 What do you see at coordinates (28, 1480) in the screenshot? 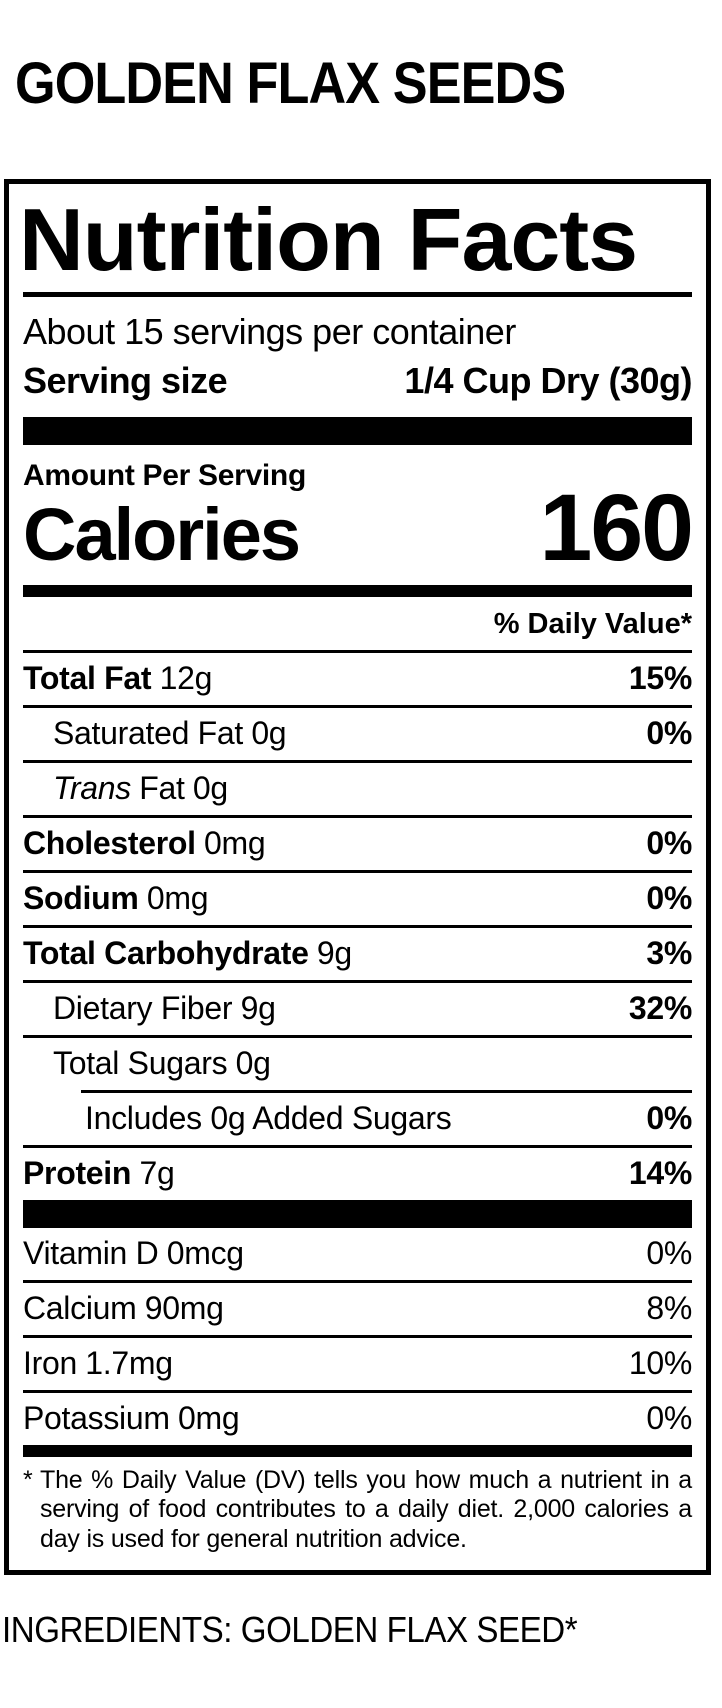
I see `footnote-asterisk: *` at bounding box center [28, 1480].